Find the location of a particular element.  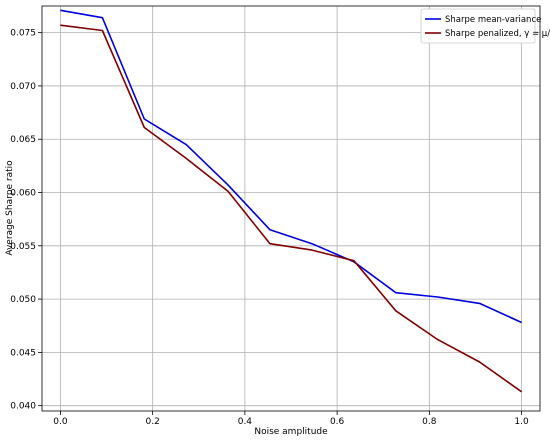

x-axis-ticks: 0.0 0.2 0.4 0.6 0.8 1.0 is located at coordinates (291, 419).